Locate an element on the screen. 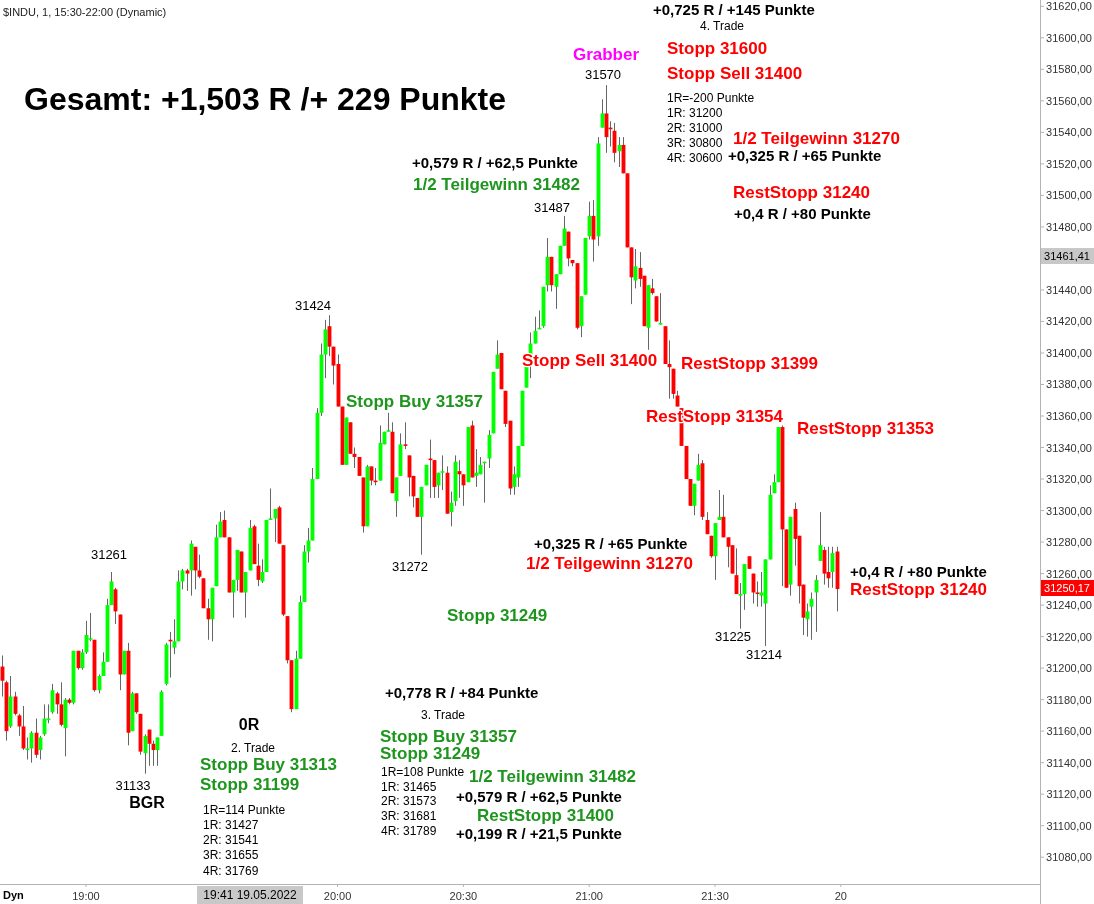  annotation: 1R: 31200 is located at coordinates (695, 113).